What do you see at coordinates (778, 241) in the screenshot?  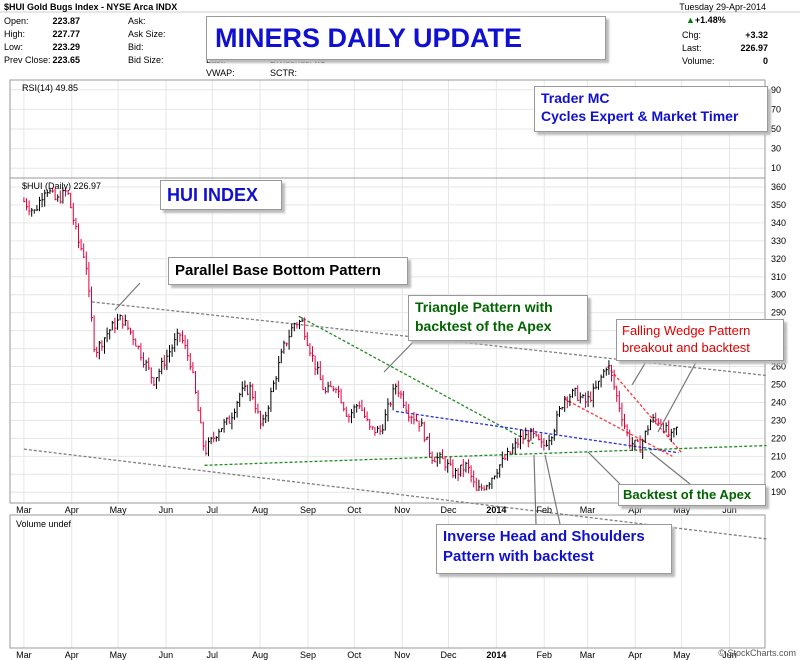 I see `price-tick-label: 330` at bounding box center [778, 241].